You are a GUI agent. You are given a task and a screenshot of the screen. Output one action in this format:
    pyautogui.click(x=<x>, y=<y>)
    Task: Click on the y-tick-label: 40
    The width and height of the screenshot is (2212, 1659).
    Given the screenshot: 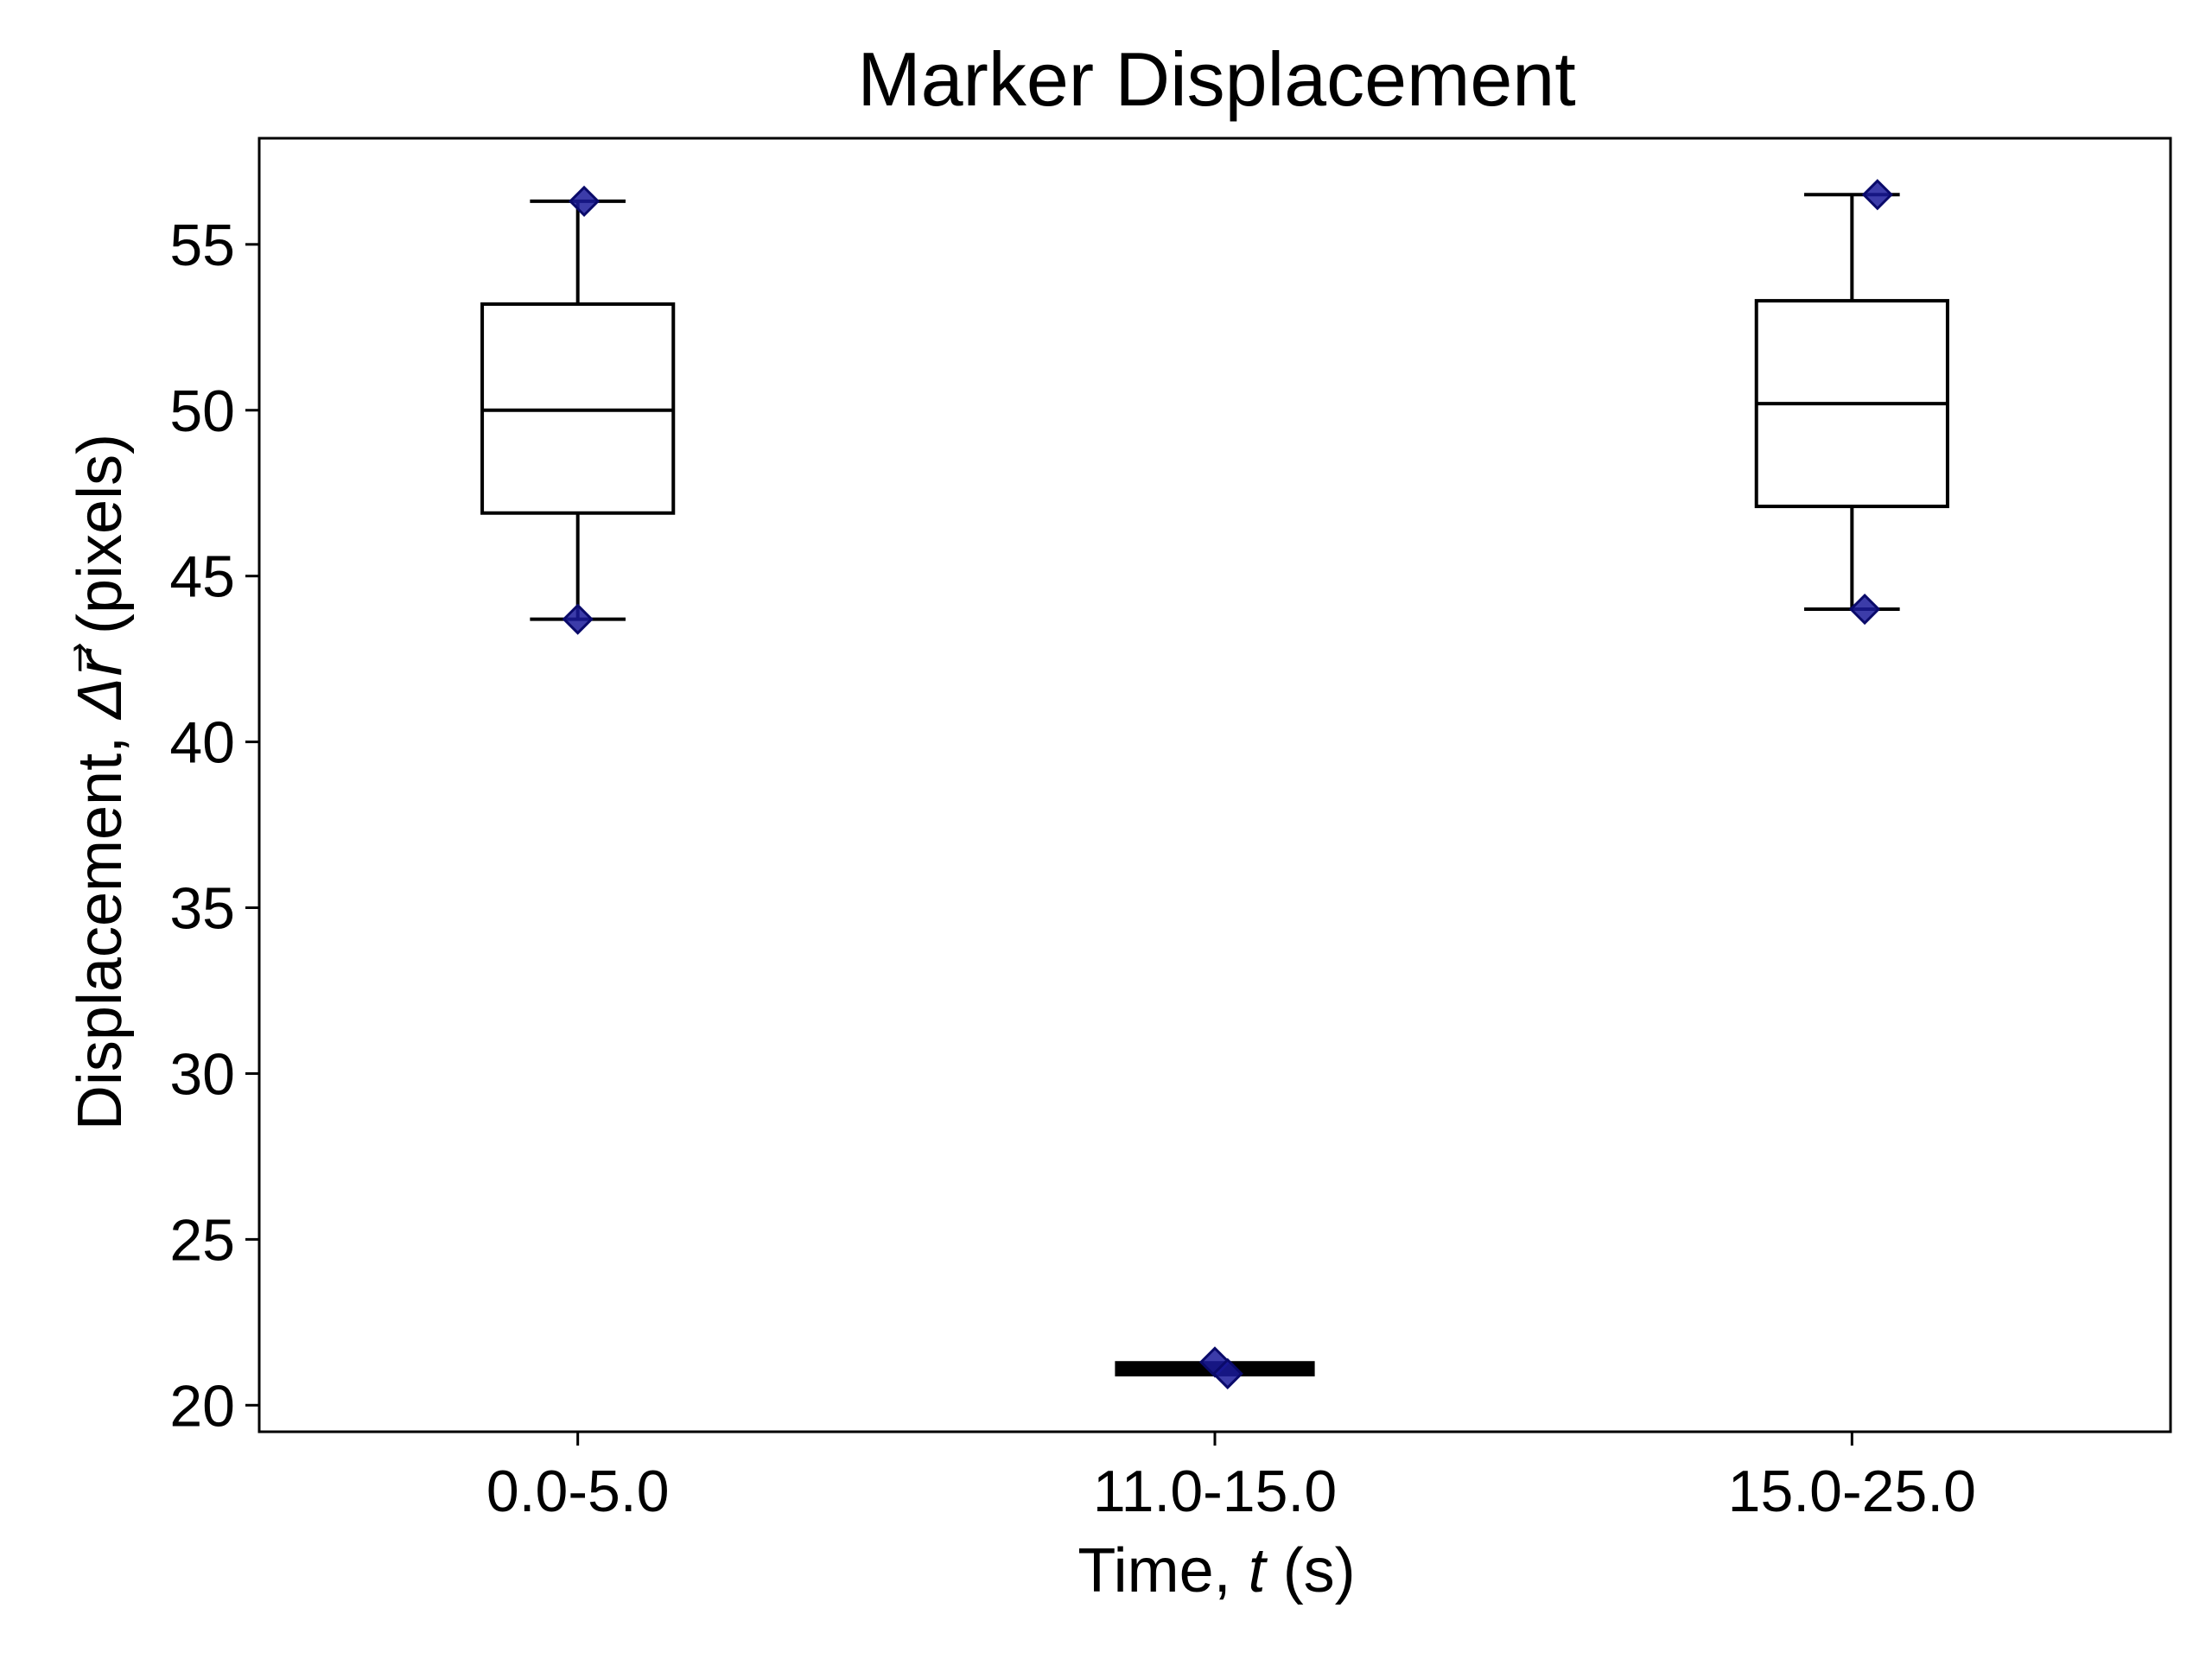 What is the action you would take?
    pyautogui.click(x=202, y=743)
    